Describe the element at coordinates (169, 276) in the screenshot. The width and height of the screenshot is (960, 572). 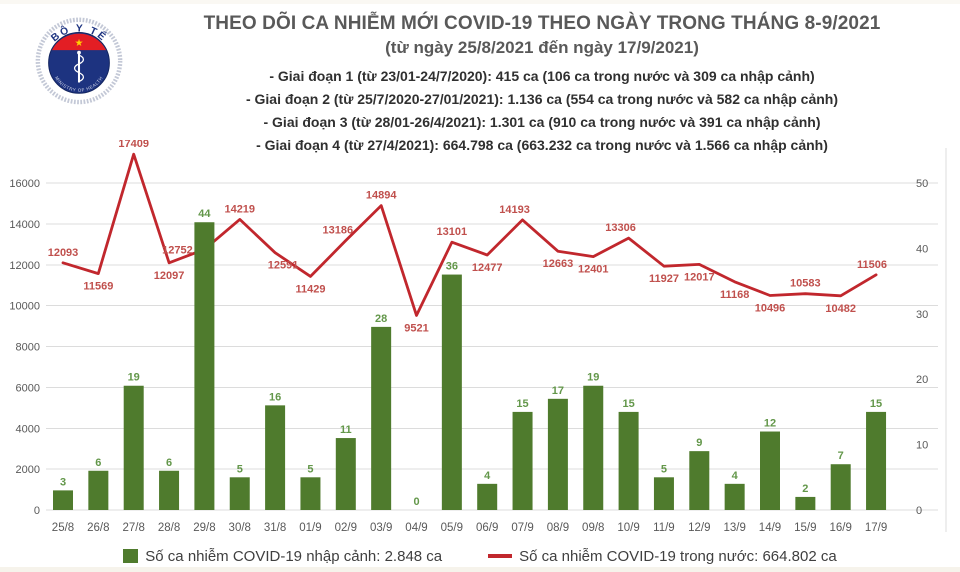
I see `line-point-label: 12097` at that location.